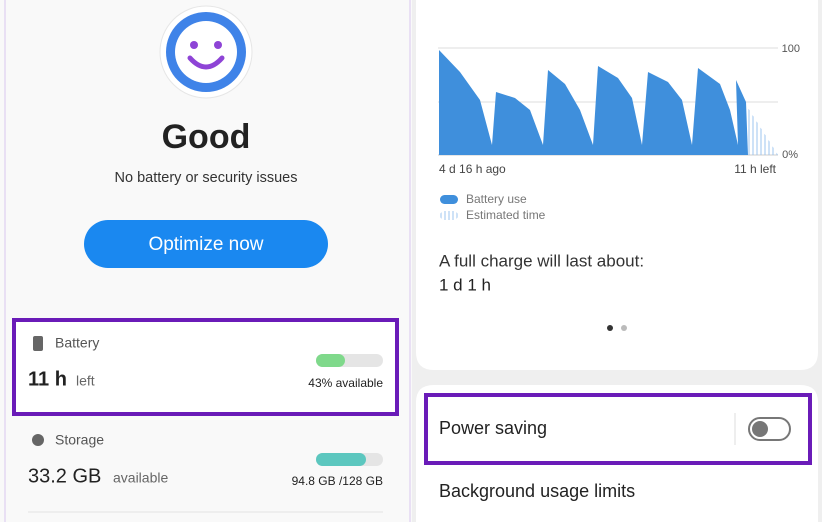 The width and height of the screenshot is (822, 527). Describe the element at coordinates (85, 381) in the screenshot. I see `battery-unit: left` at that location.